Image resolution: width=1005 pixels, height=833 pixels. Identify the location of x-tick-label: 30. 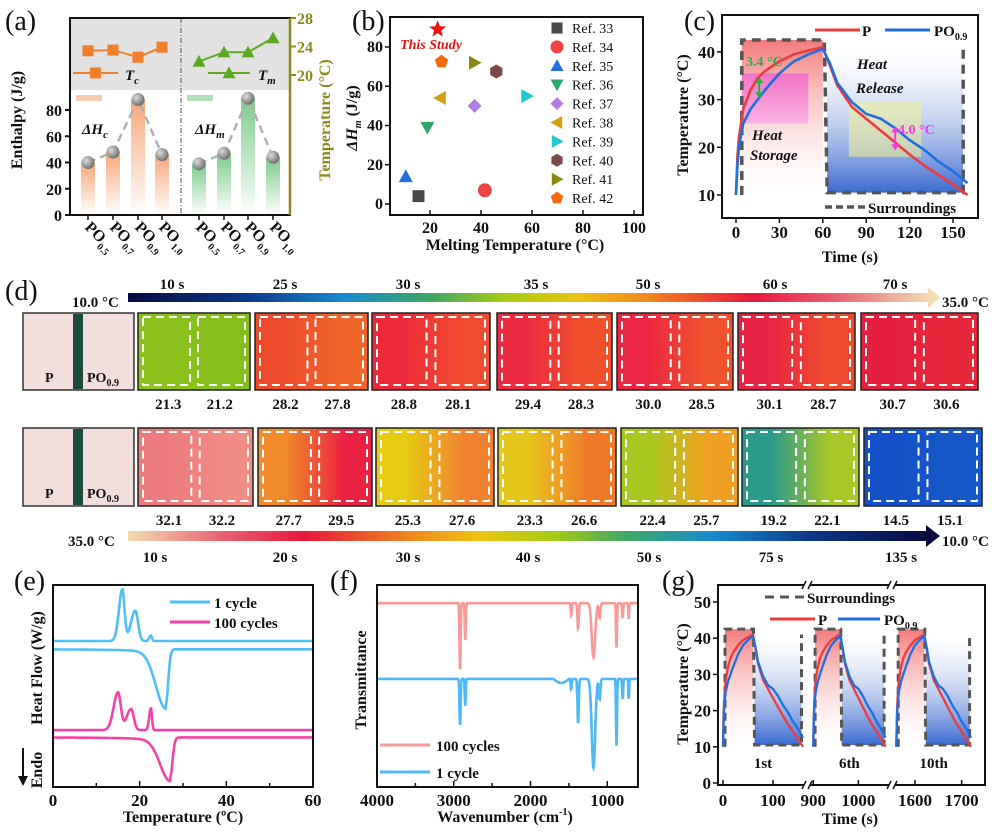
(779, 232).